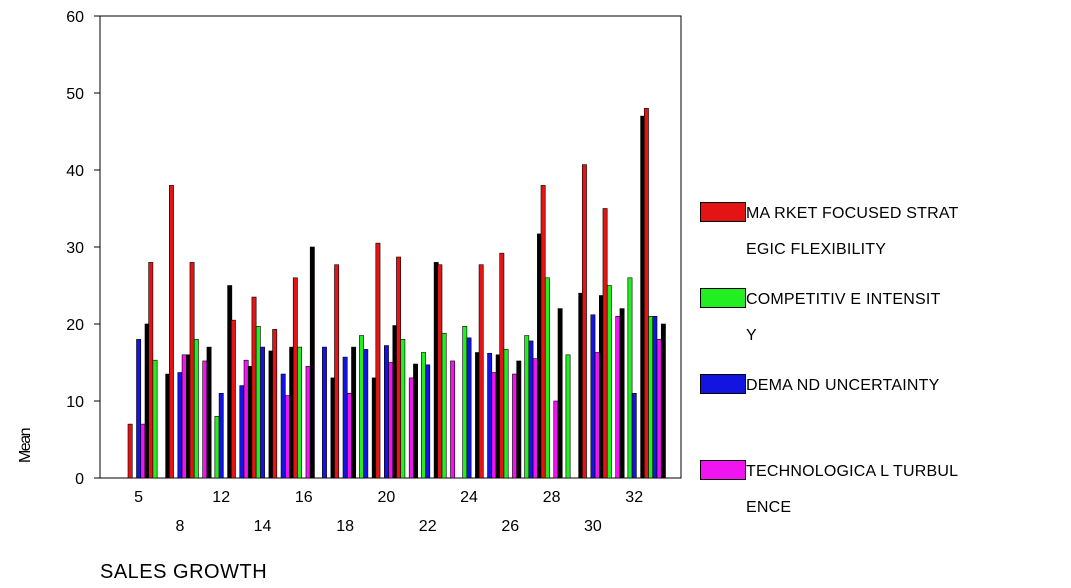 Image resolution: width=1071 pixels, height=588 pixels. Describe the element at coordinates (304, 497) in the screenshot. I see `x-tick-label: 16` at that location.